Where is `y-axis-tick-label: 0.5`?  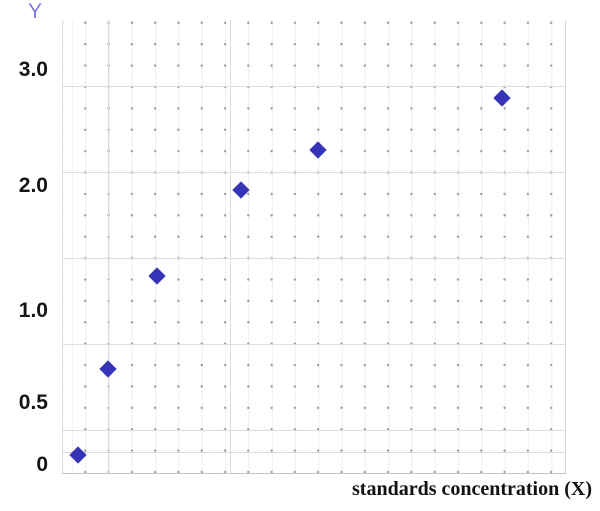 y-axis-tick-label: 0.5 is located at coordinates (33, 402).